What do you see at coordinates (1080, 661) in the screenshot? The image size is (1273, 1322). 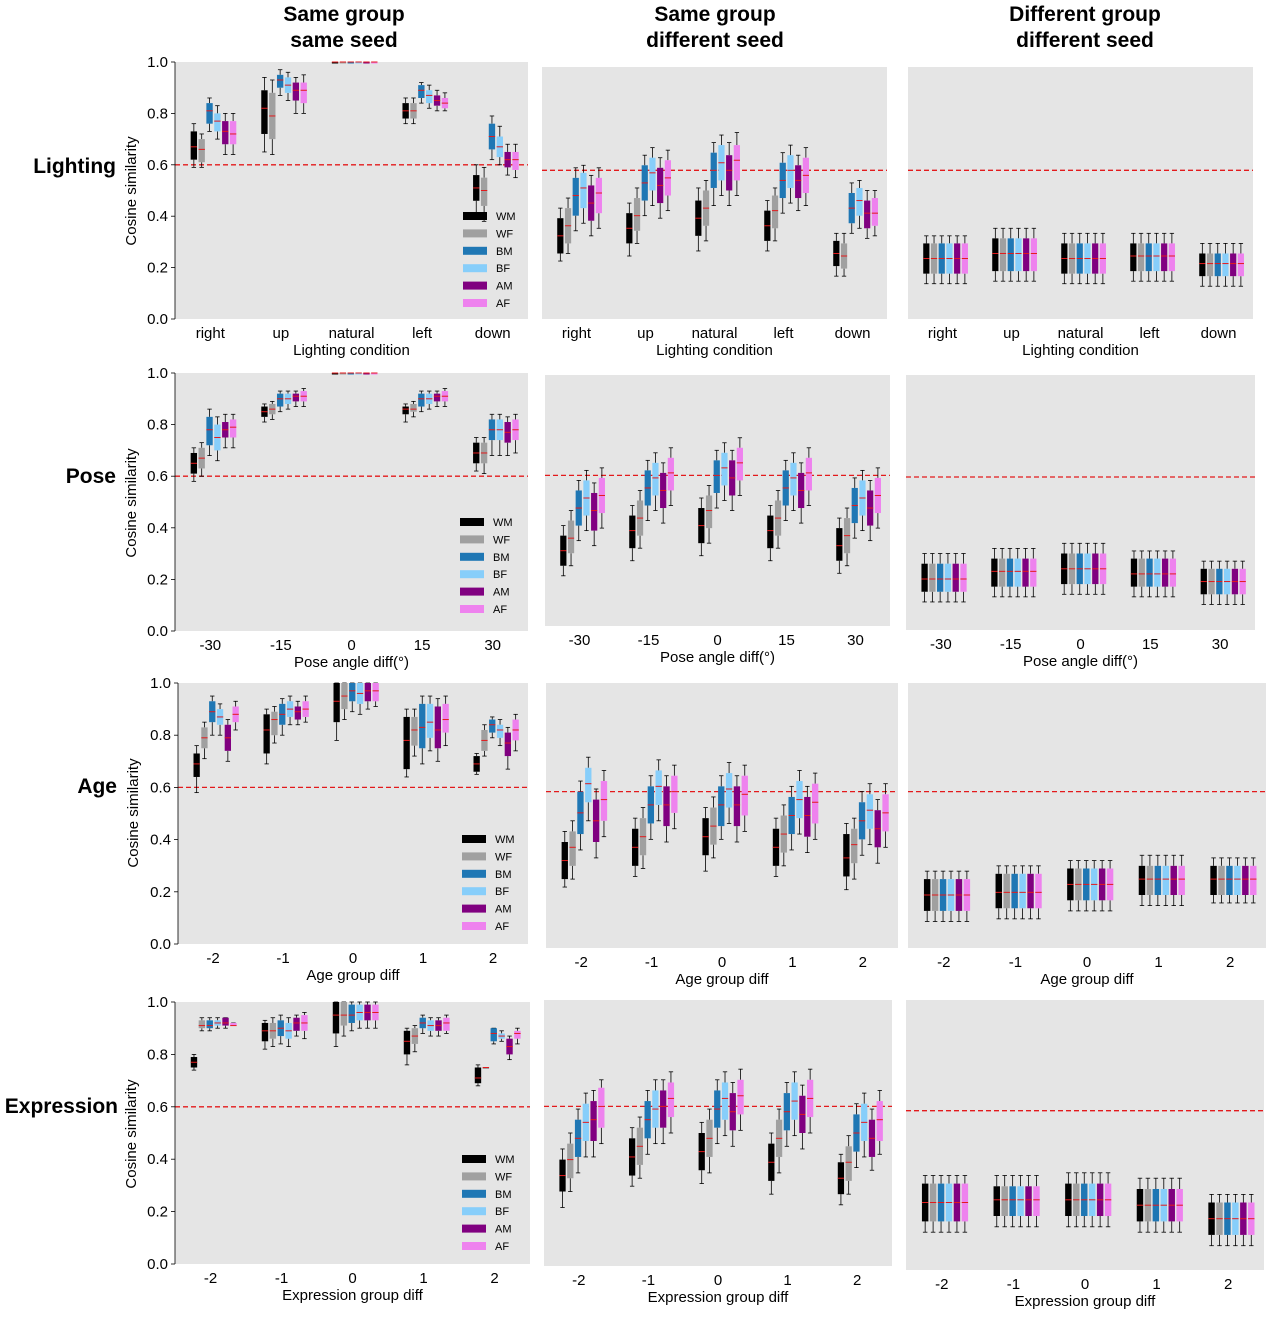 I see `x-axis-label: Pose angle diff(°)` at bounding box center [1080, 661].